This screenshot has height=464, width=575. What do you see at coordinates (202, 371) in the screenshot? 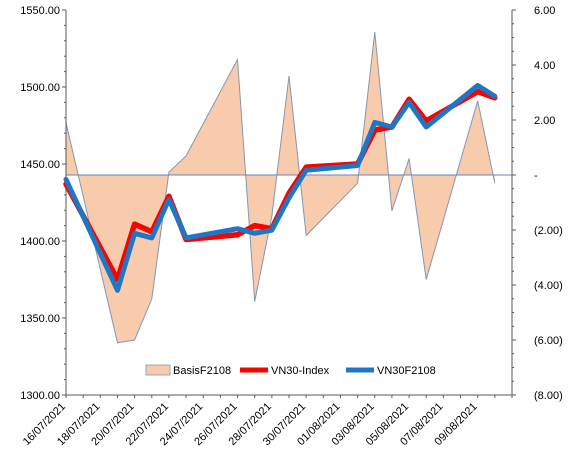
I see `legend-label-basis: BasisF2108` at bounding box center [202, 371].